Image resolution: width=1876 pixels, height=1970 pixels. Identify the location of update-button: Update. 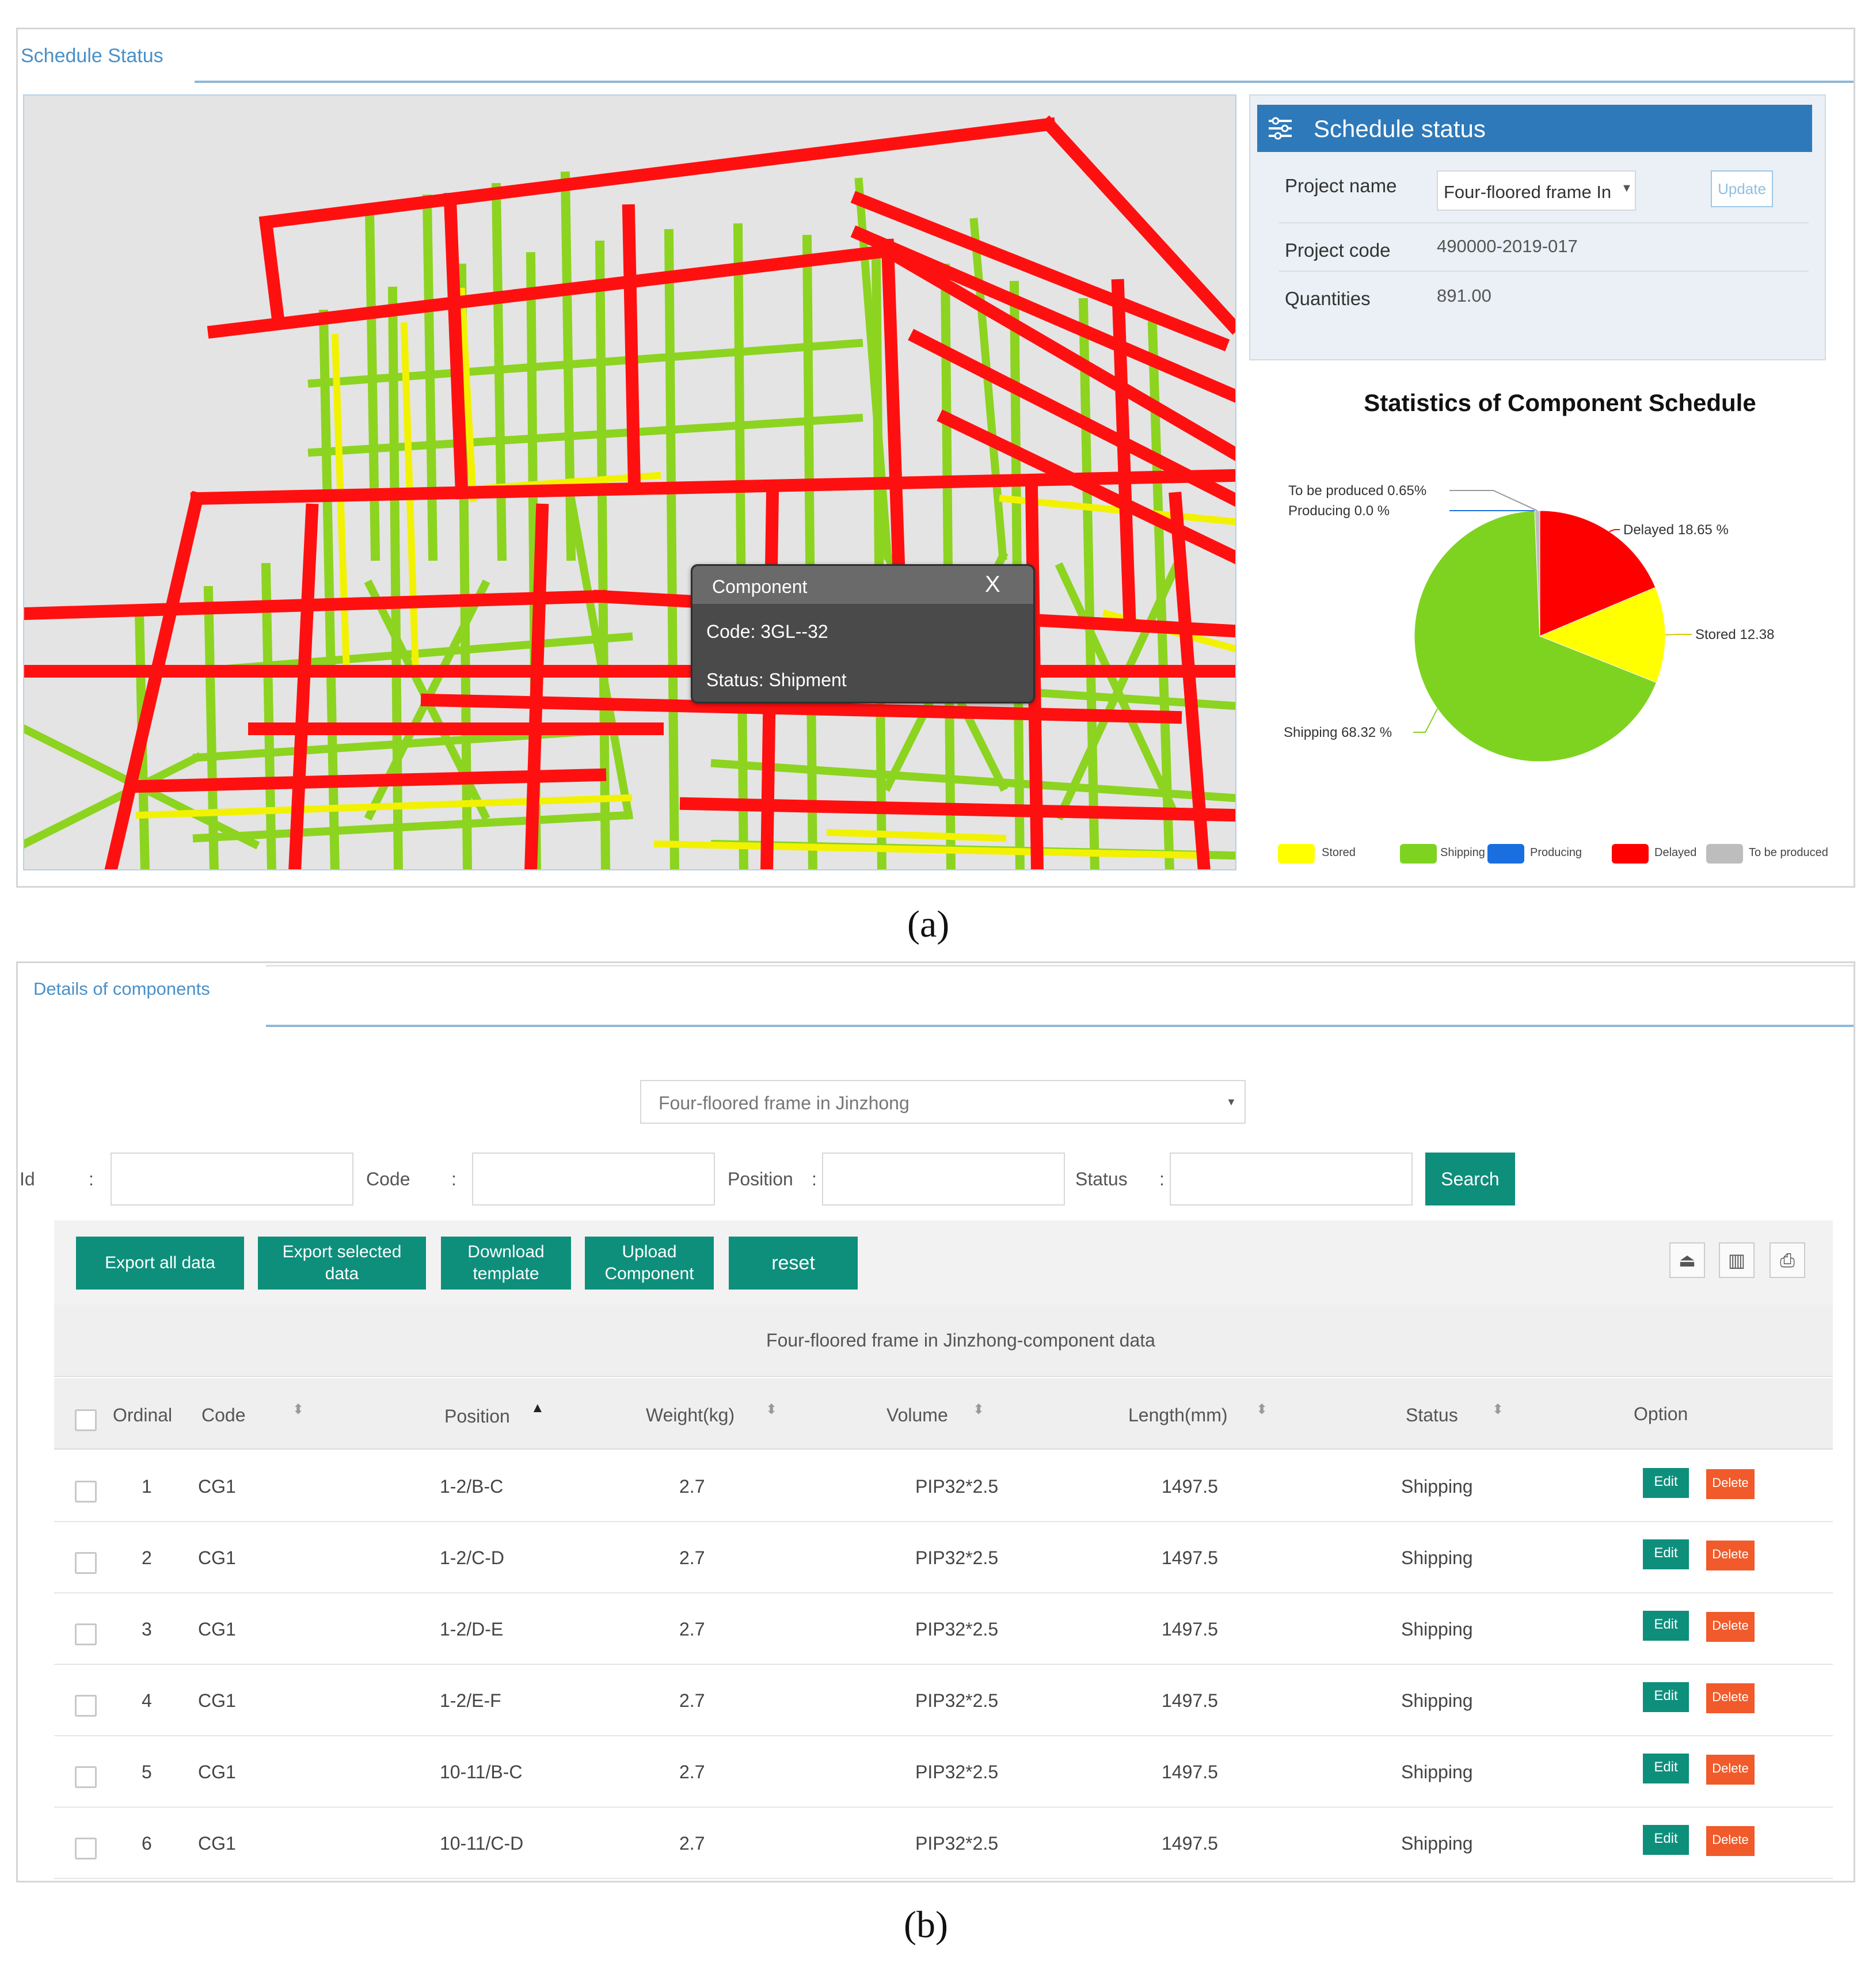
(1742, 188).